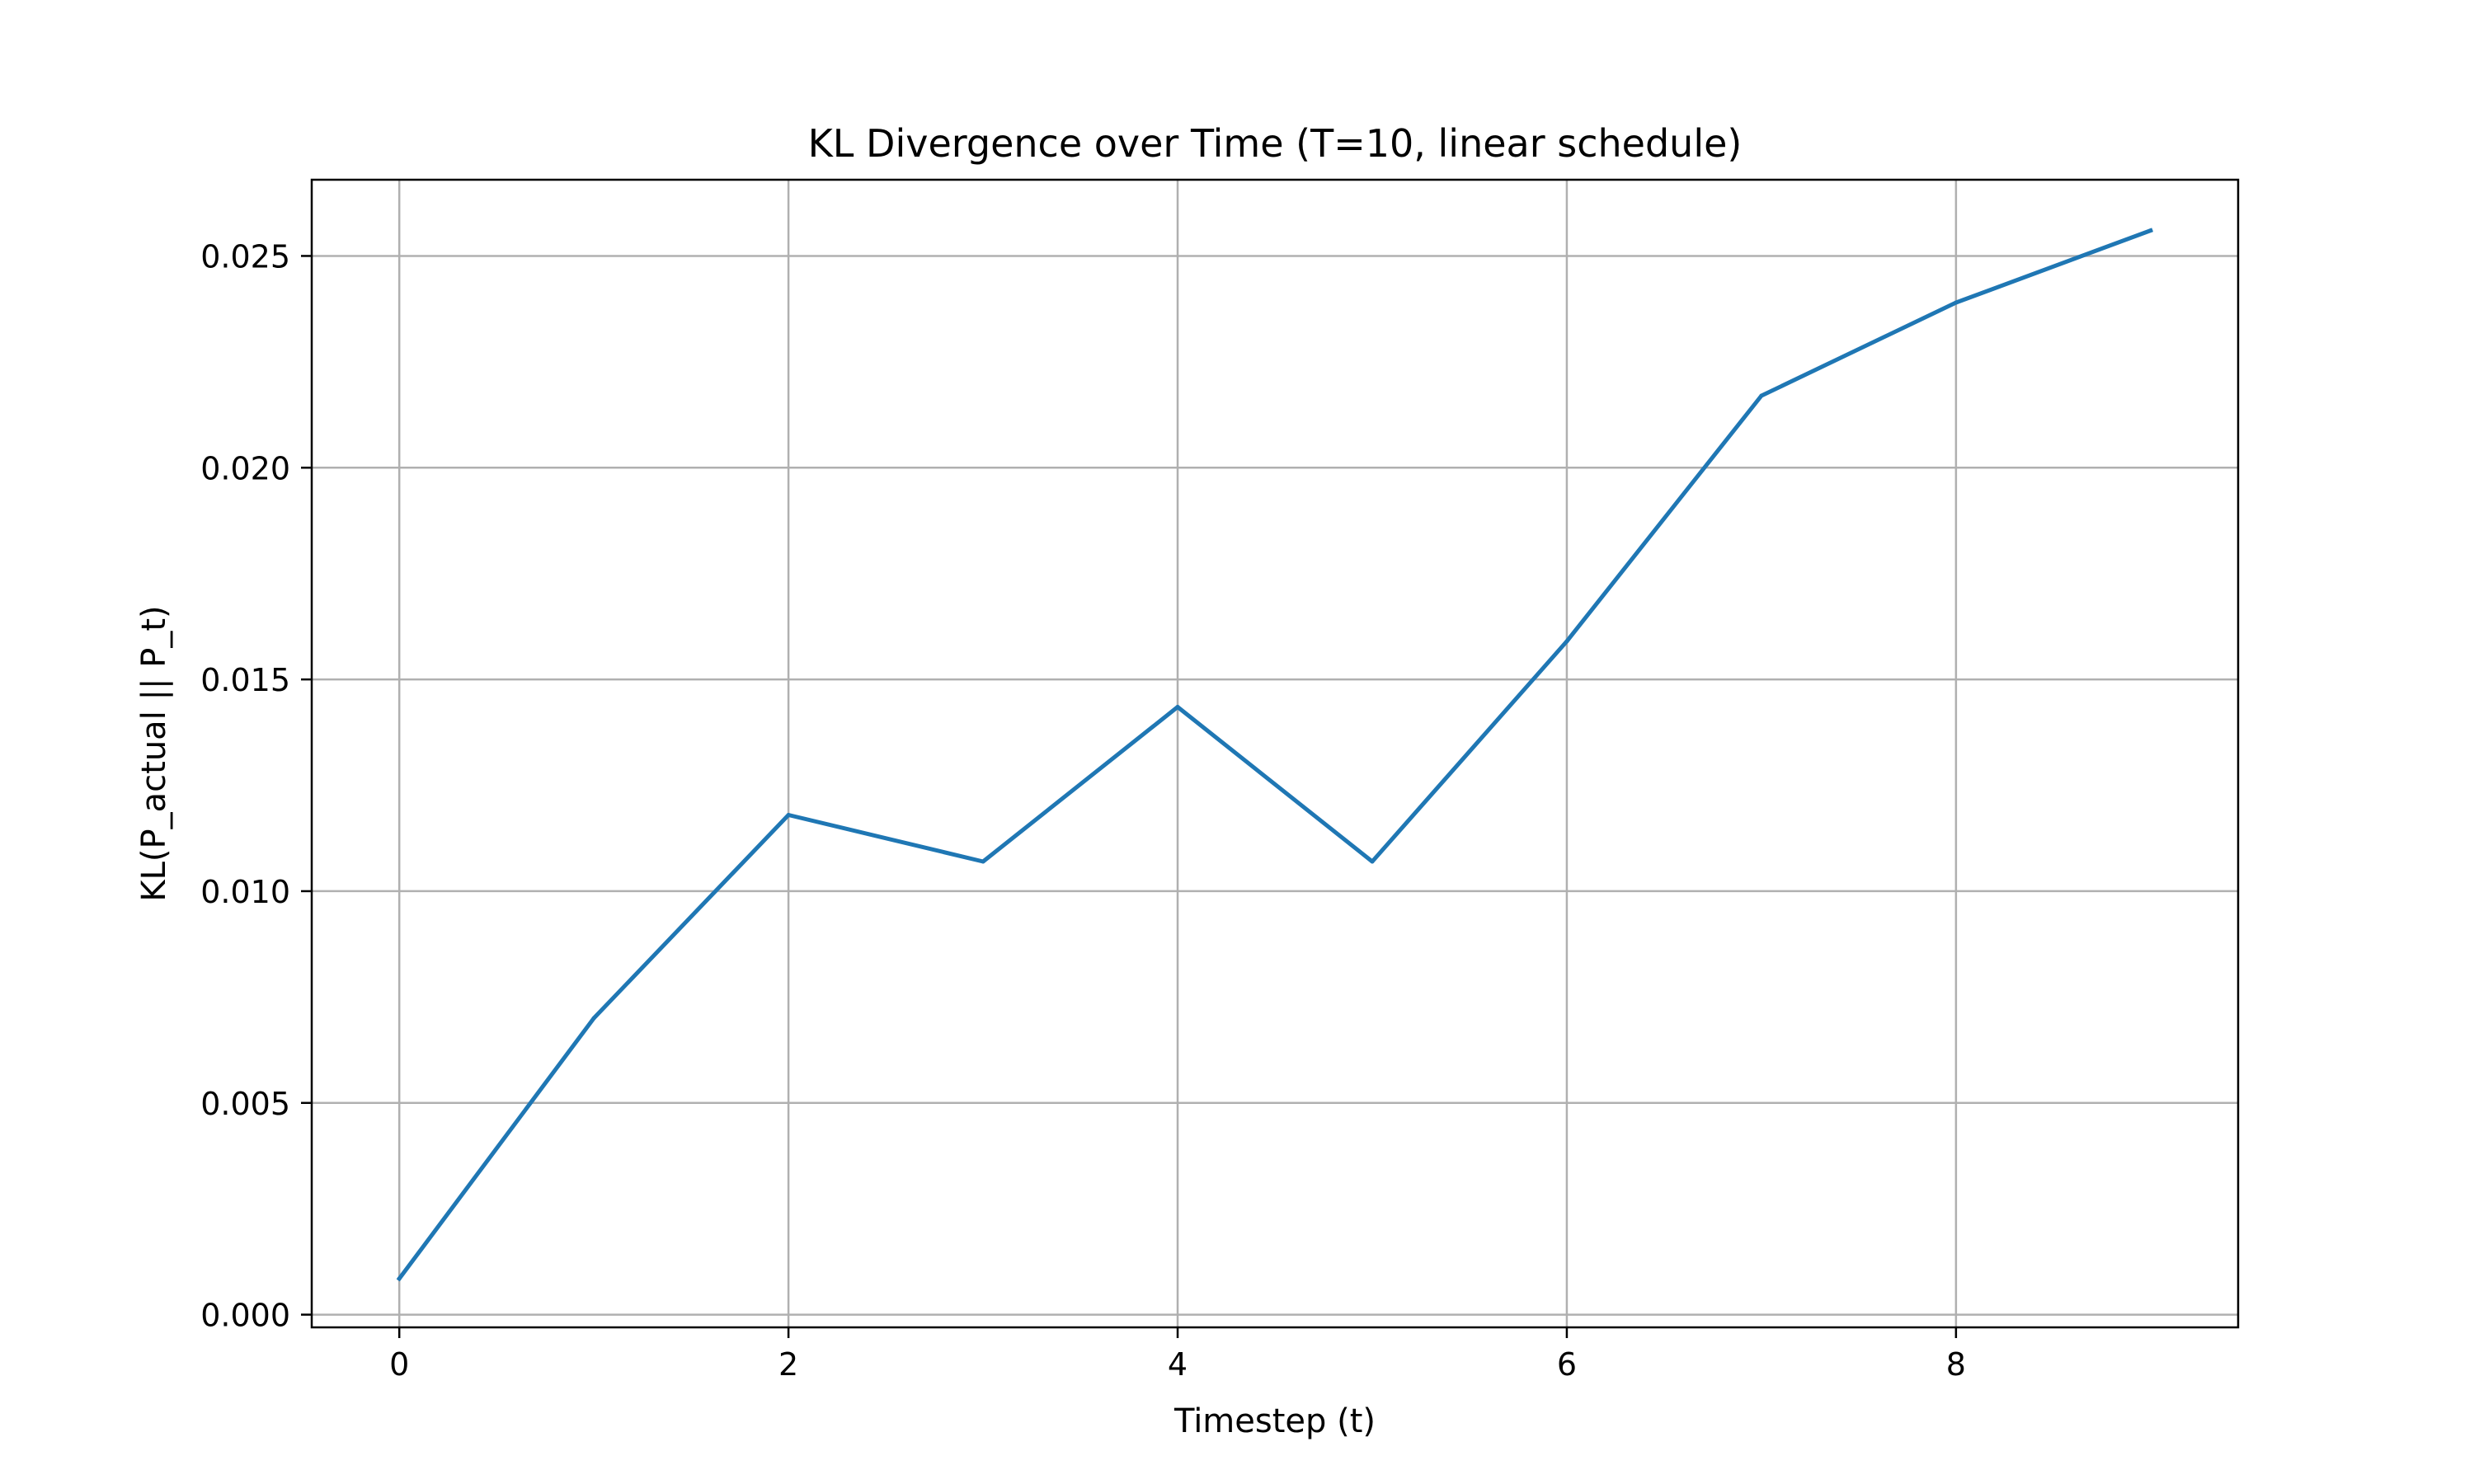 This screenshot has width=2474, height=1484. I want to click on y-tick-label: 0.025, so click(245, 256).